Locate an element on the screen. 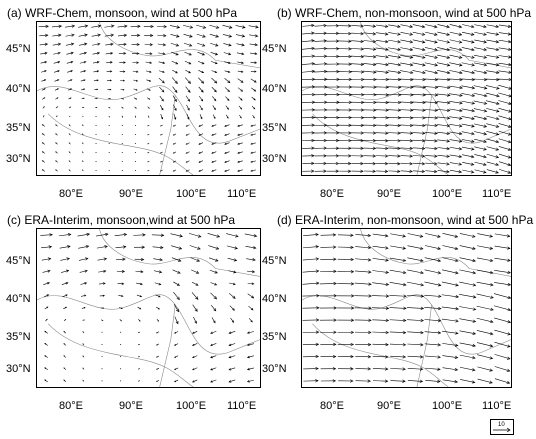 Image resolution: width=536 pixels, height=439 pixels. panel-a-lat-45: 45°N is located at coordinates (18, 49).